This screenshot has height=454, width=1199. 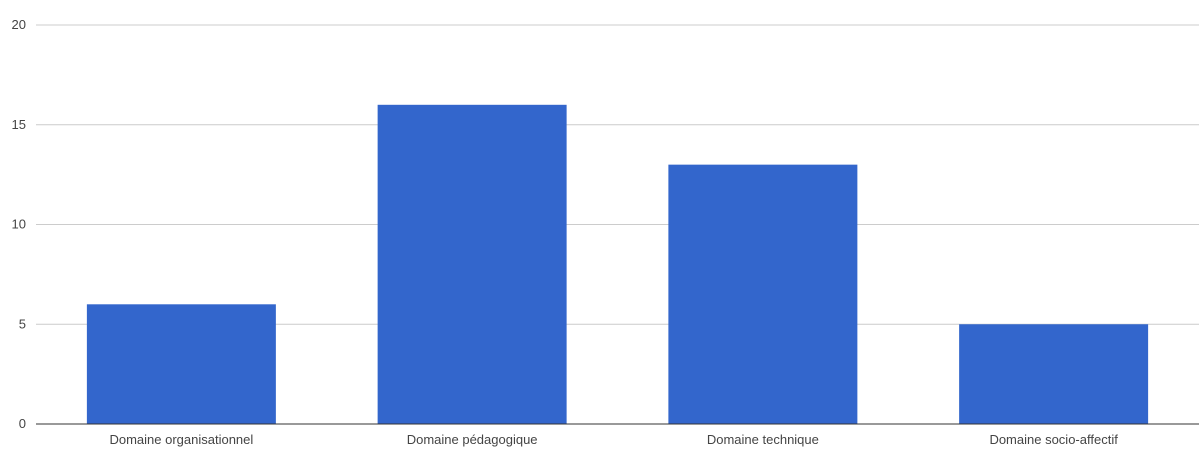 I want to click on x-tick-label: Domaine organisationnel, so click(x=181, y=439).